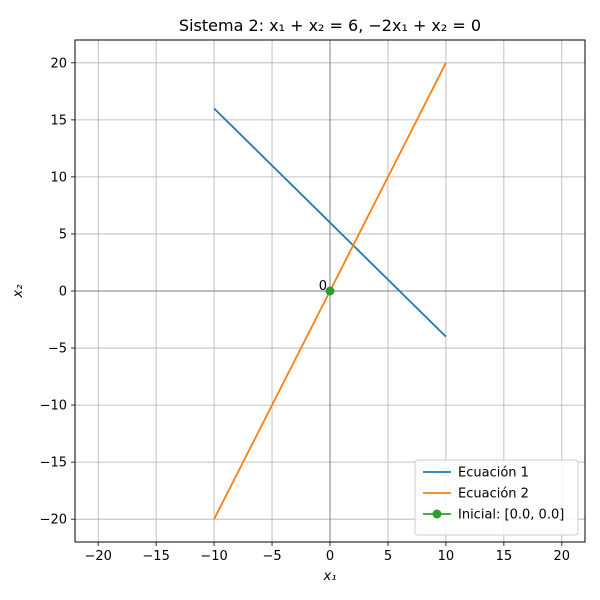  Describe the element at coordinates (155, 556) in the screenshot. I see `x-tick-label: −15` at that location.